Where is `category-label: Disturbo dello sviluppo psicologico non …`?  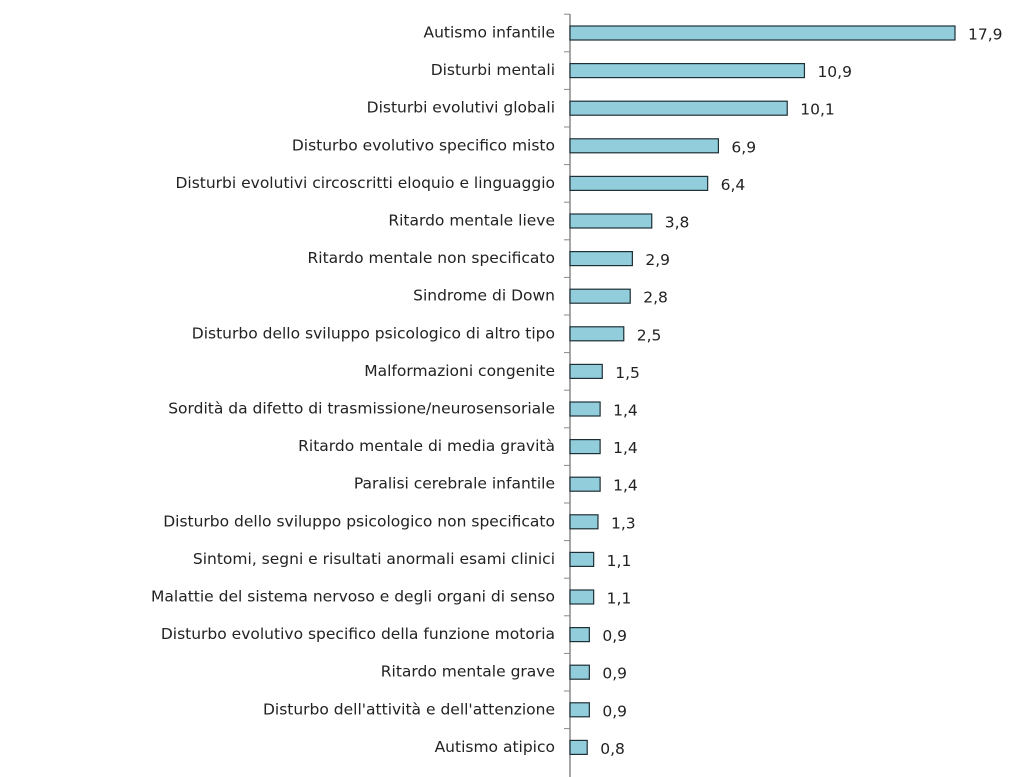 category-label: Disturbo dello sviluppo psicologico non … is located at coordinates (359, 521).